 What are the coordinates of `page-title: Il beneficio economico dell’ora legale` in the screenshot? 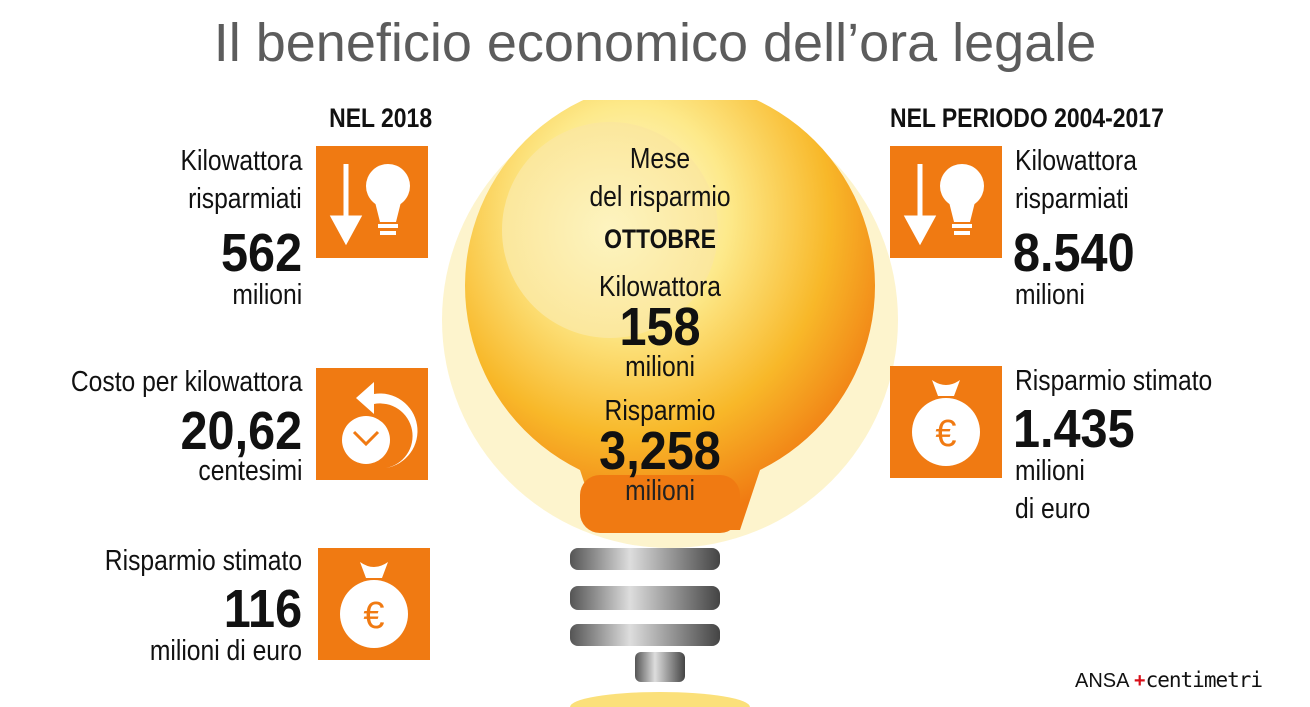 It's located at (655, 43).